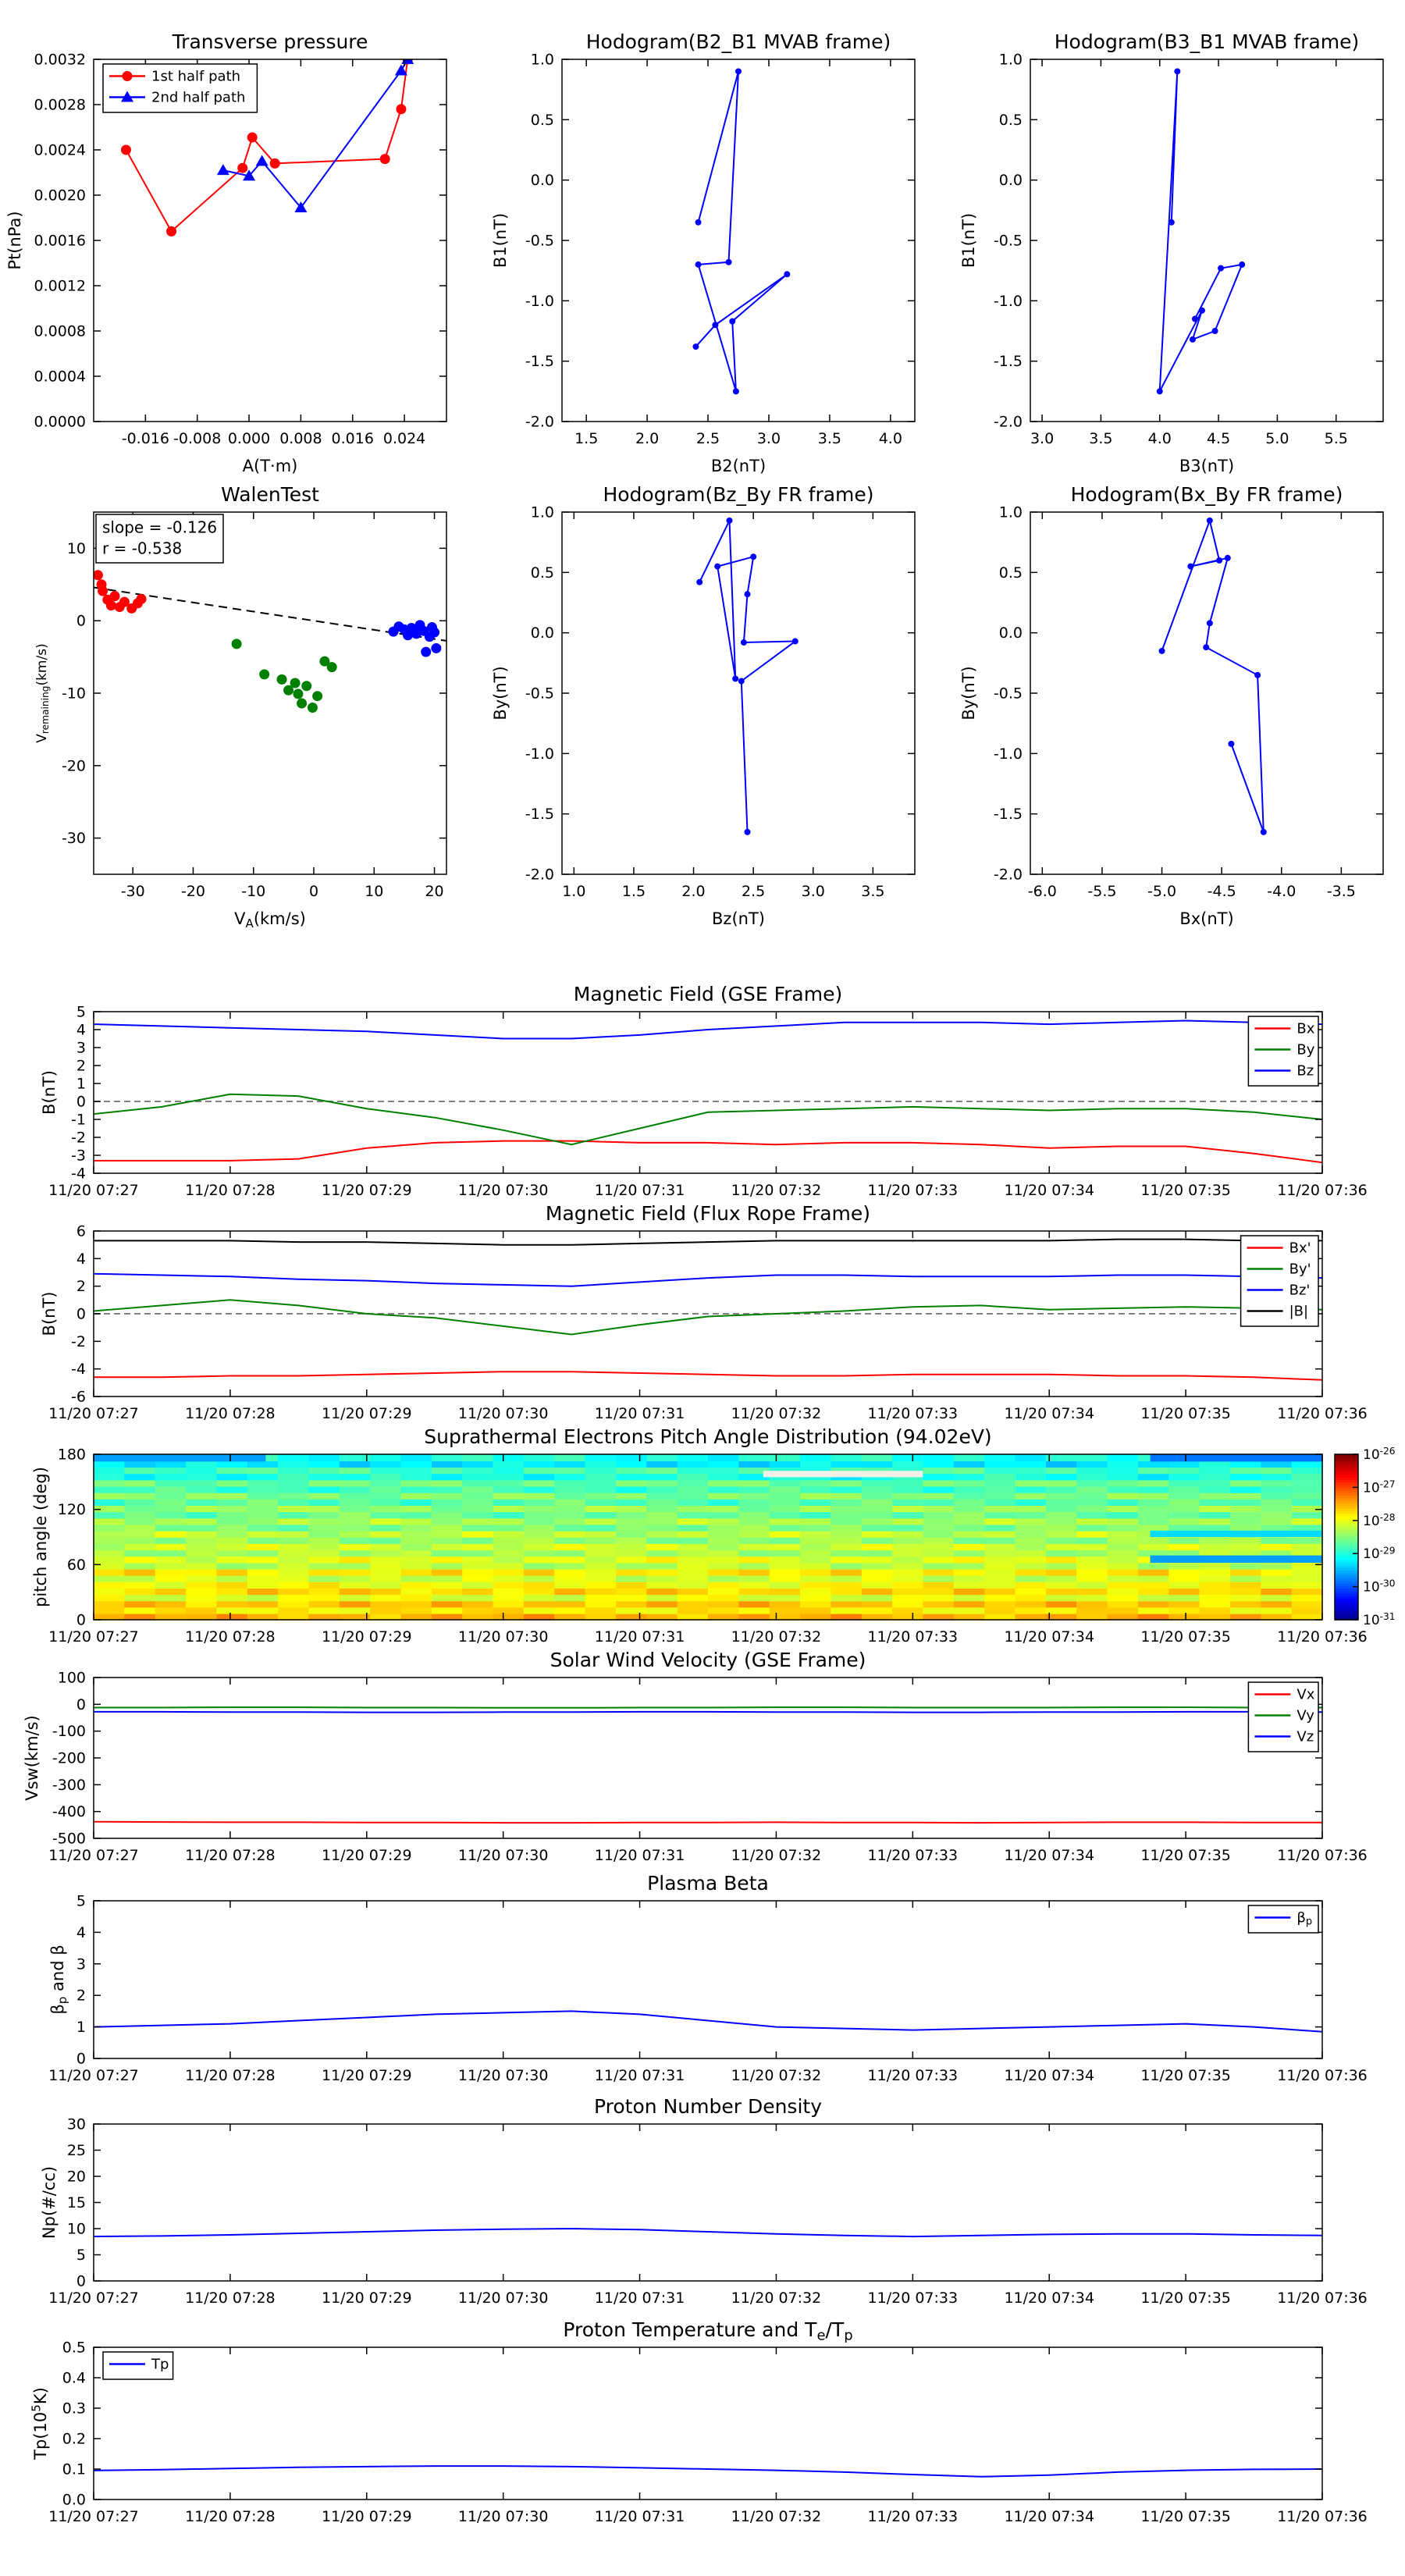 The image size is (1405, 2576). What do you see at coordinates (160, 527) in the screenshot?
I see `svg-text: slope = -0.126` at bounding box center [160, 527].